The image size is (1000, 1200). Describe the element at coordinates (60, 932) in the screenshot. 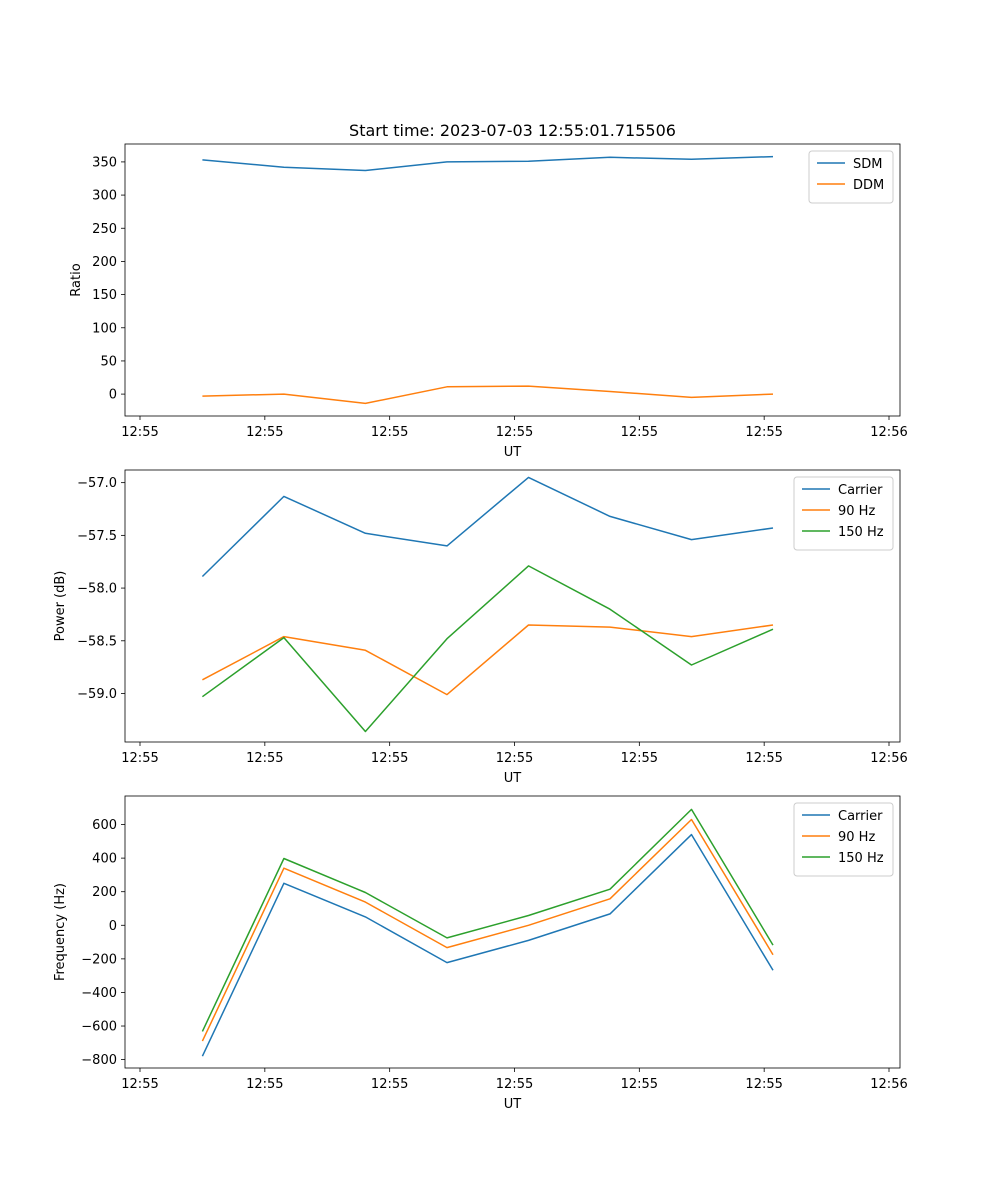

I see `y-axis-label: Frequency (Hz)` at that location.